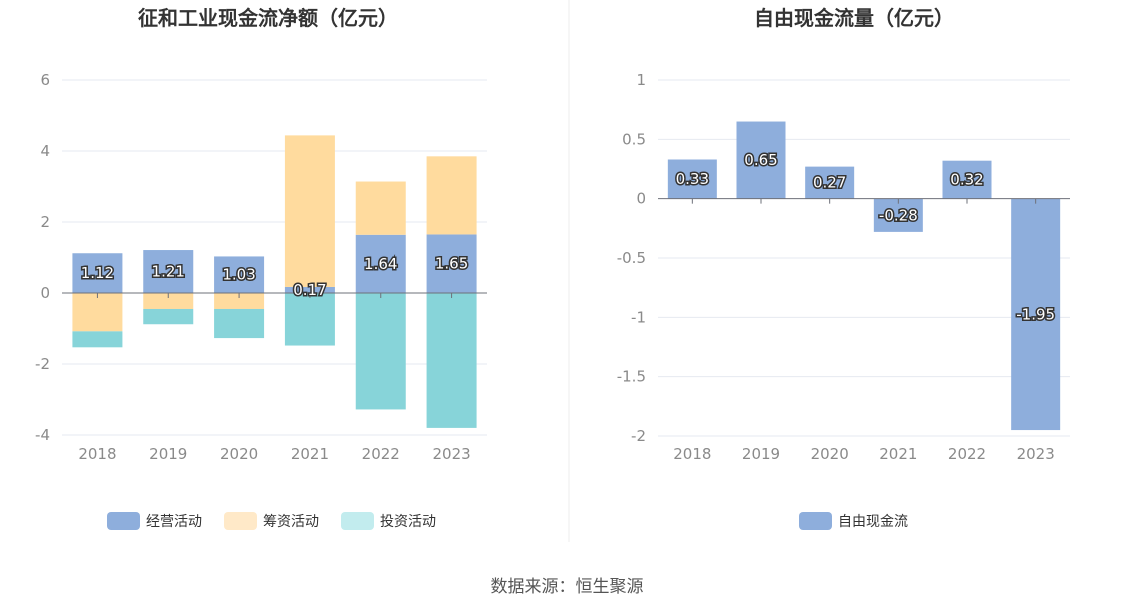 The width and height of the screenshot is (1134, 612). Describe the element at coordinates (168, 316) in the screenshot. I see `bar-投资活动-2019` at that location.